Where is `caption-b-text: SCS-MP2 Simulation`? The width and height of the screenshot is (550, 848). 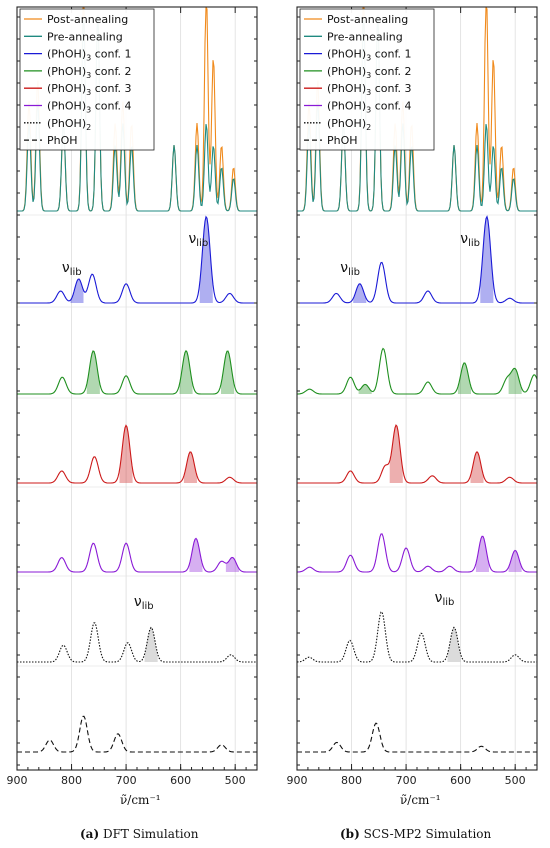 caption-b-text: SCS-MP2 Simulation is located at coordinates (426, 834).